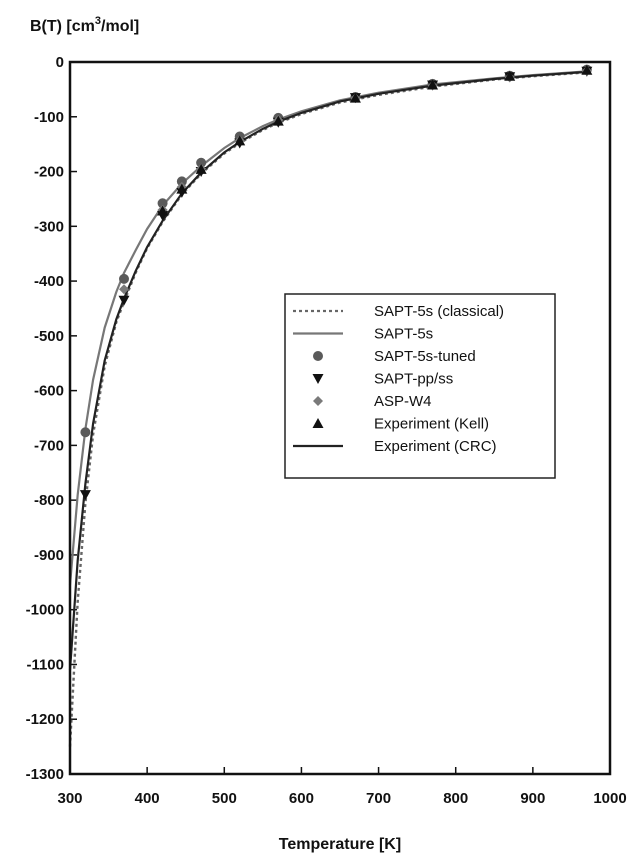 This screenshot has height=854, width=636. Describe the element at coordinates (45, 610) in the screenshot. I see `y-tick-label: -1000` at that location.